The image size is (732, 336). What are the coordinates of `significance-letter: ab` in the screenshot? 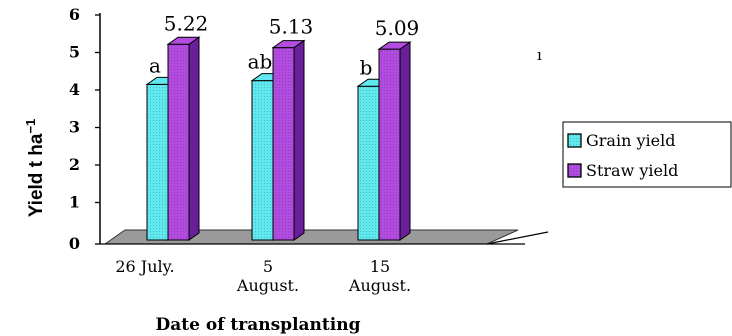 It's located at (260, 62).